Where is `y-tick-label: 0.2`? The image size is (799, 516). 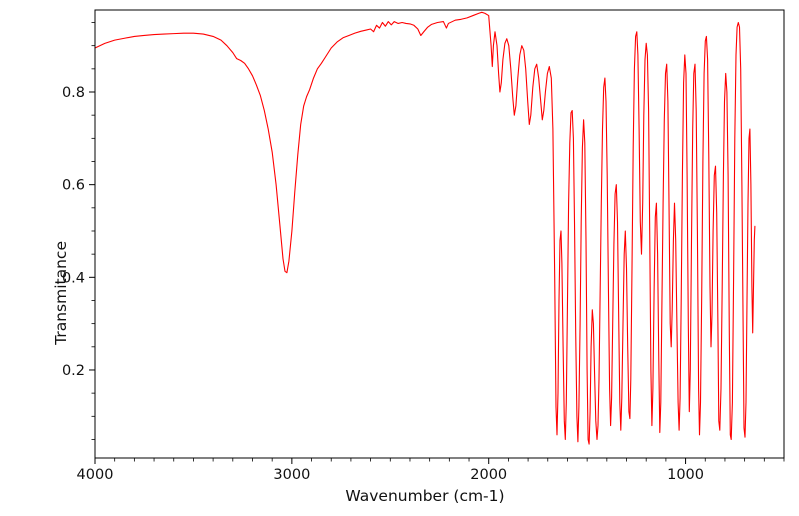
y-tick-label: 0.2 is located at coordinates (73, 371).